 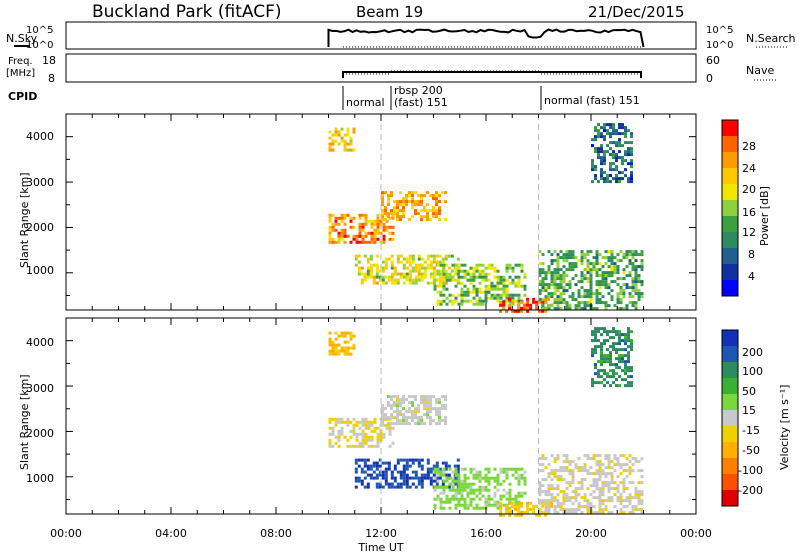 What do you see at coordinates (187, 12) in the screenshot?
I see `station-title: Buckland Park (fitACF)` at bounding box center [187, 12].